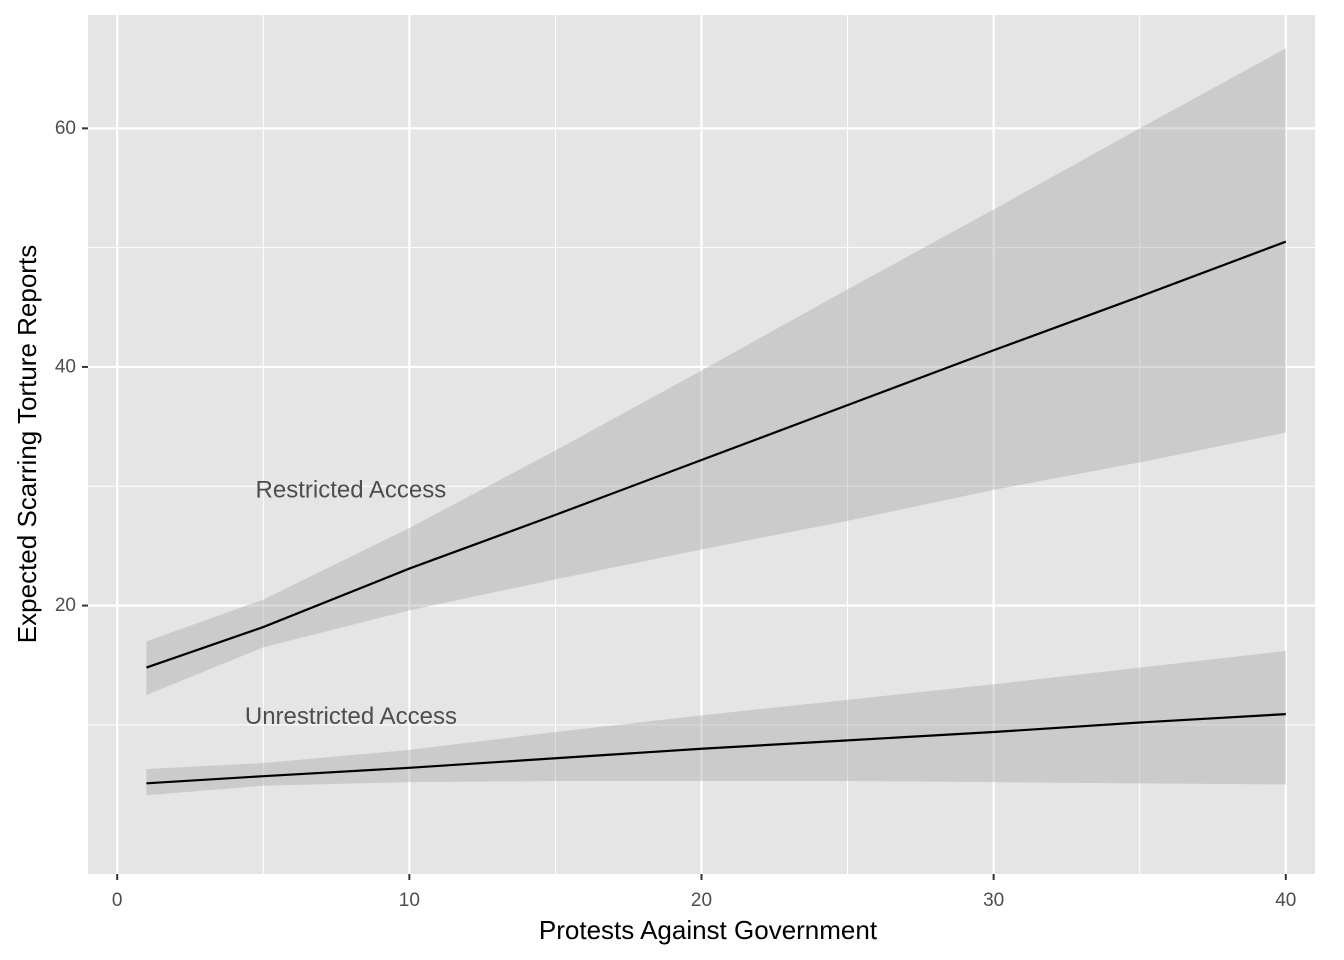  Describe the element at coordinates (351, 603) in the screenshot. I see `series-annotations: Restricted Access Unrestricted Access` at that location.